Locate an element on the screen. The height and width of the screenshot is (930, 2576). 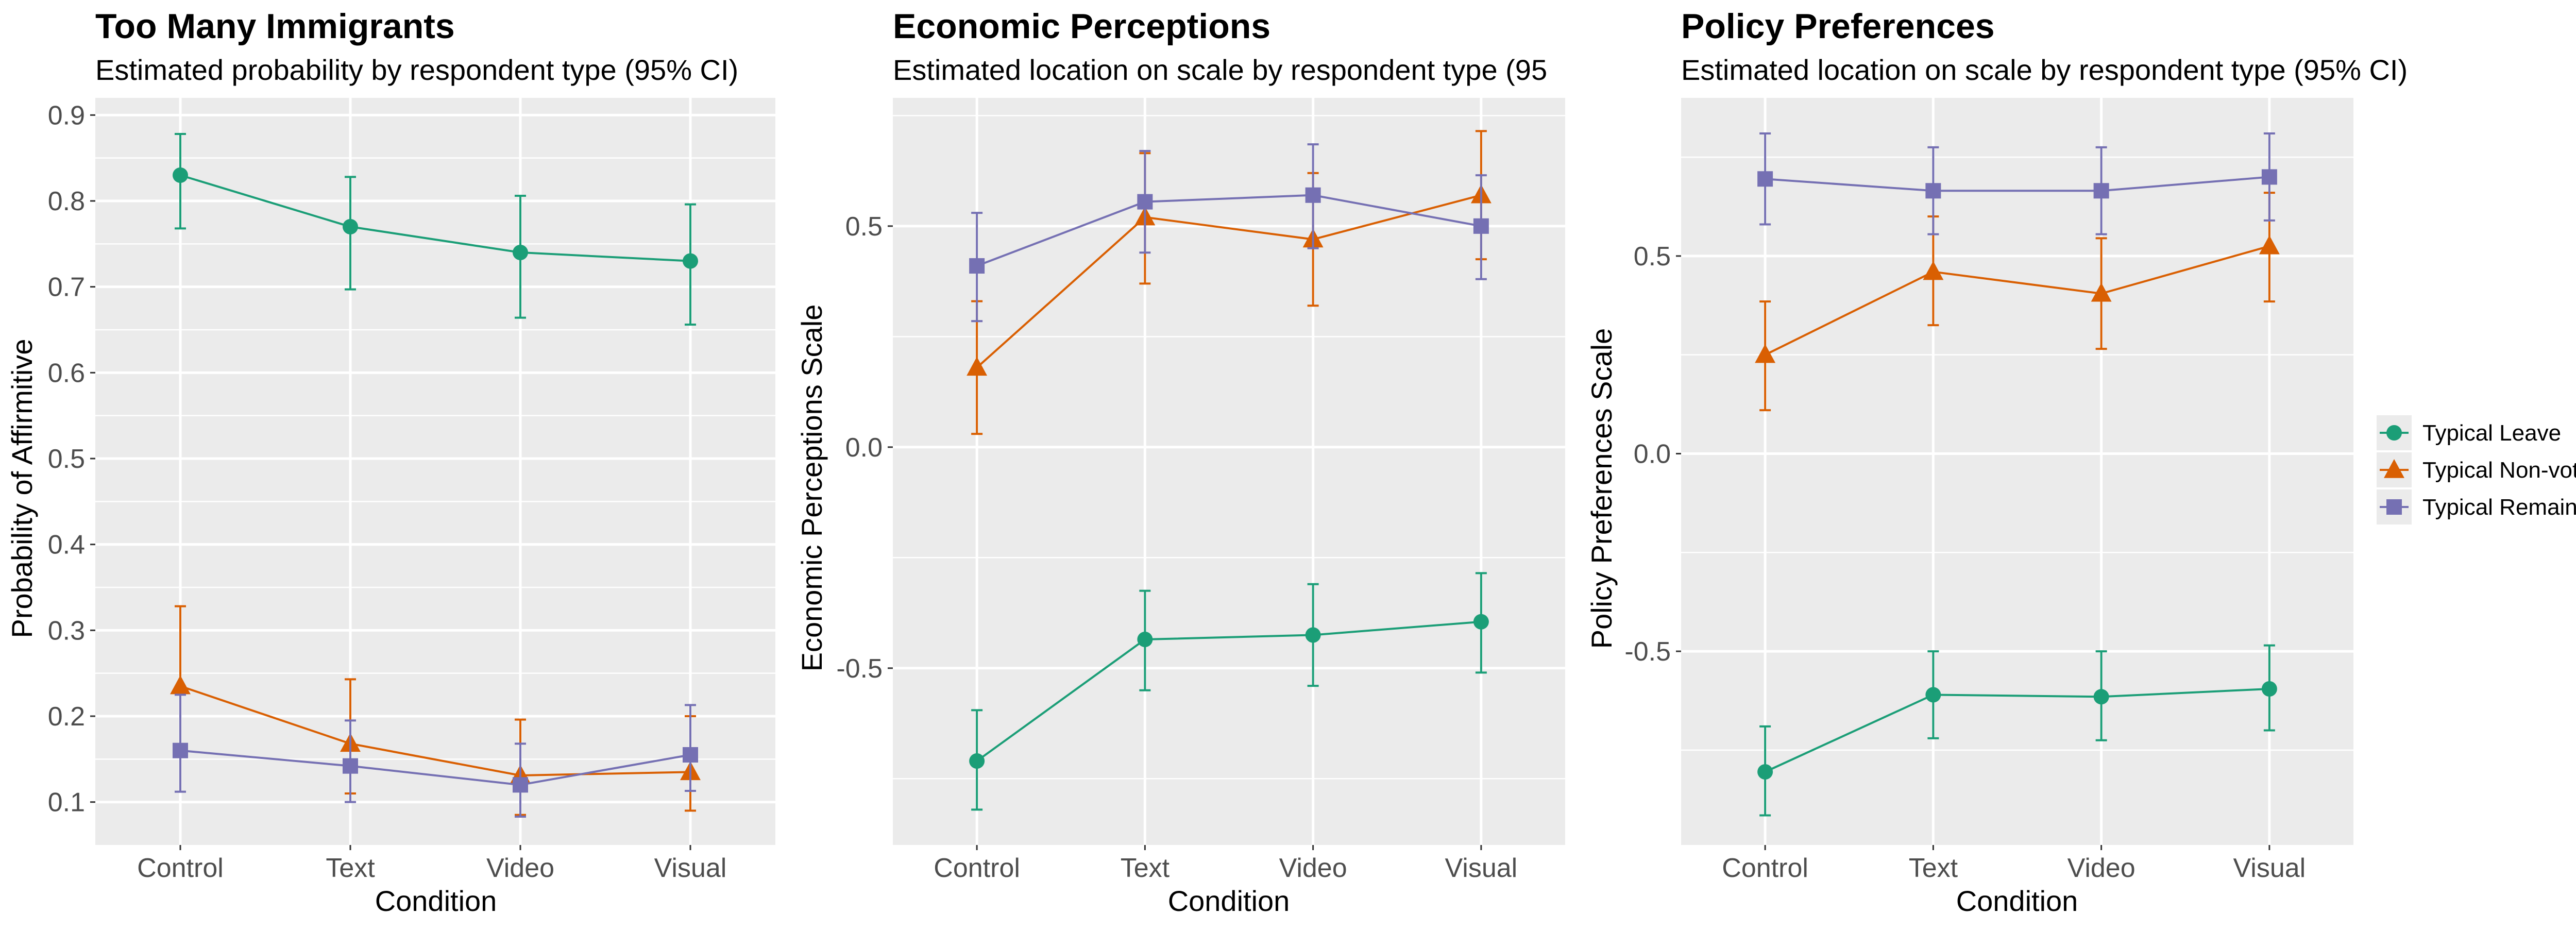
panel-title: Economic Perceptions is located at coordinates (1081, 26).